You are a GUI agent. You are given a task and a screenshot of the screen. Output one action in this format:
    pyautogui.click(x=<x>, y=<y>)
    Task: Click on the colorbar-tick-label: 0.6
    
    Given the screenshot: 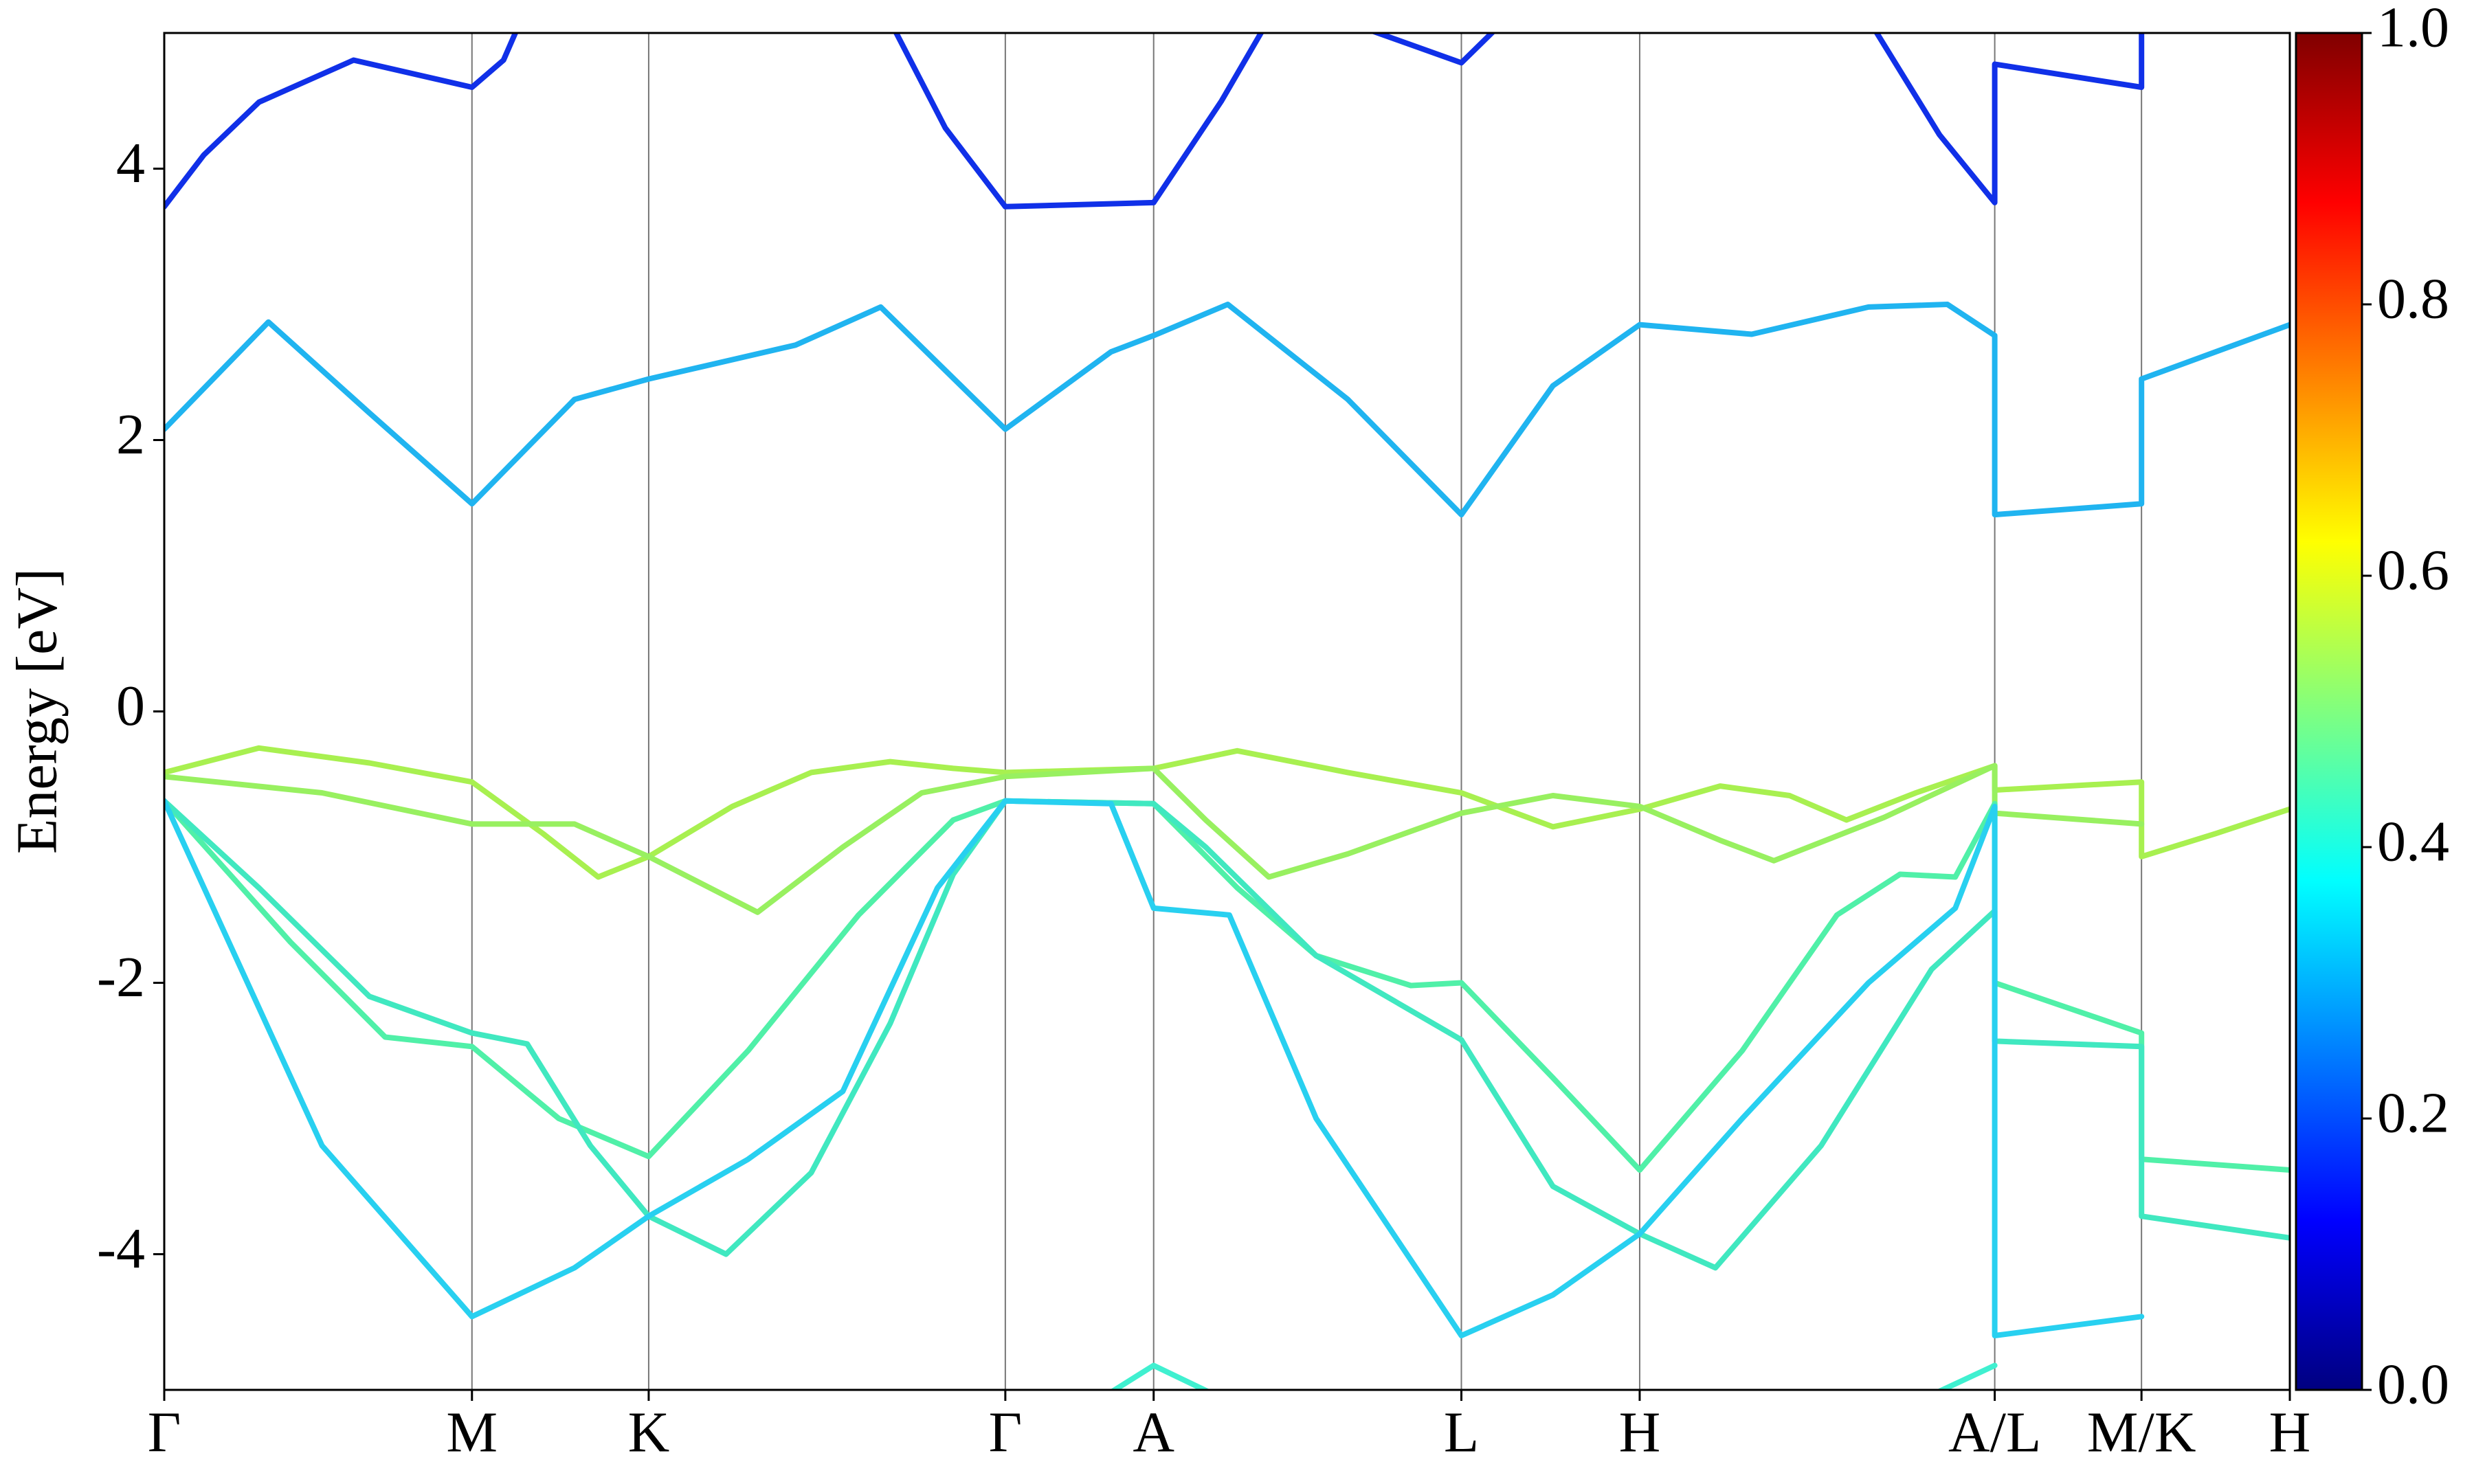 What is the action you would take?
    pyautogui.click(x=2413, y=570)
    